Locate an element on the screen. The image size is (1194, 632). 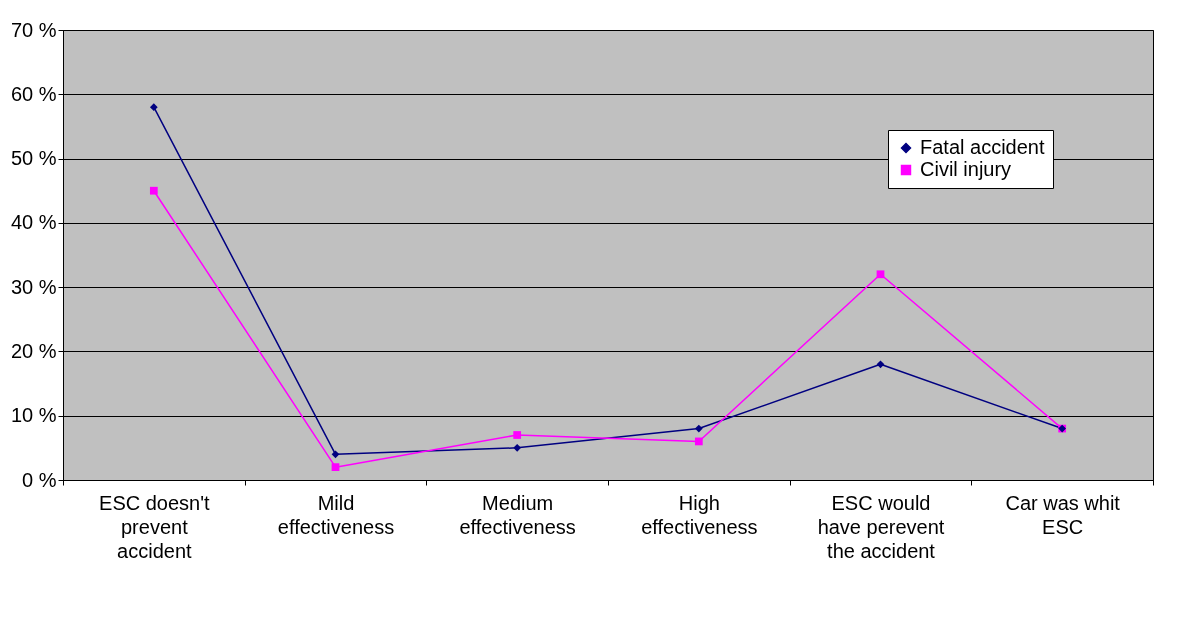
x-tick-label: Car was whit ESC is located at coordinates (1063, 514).